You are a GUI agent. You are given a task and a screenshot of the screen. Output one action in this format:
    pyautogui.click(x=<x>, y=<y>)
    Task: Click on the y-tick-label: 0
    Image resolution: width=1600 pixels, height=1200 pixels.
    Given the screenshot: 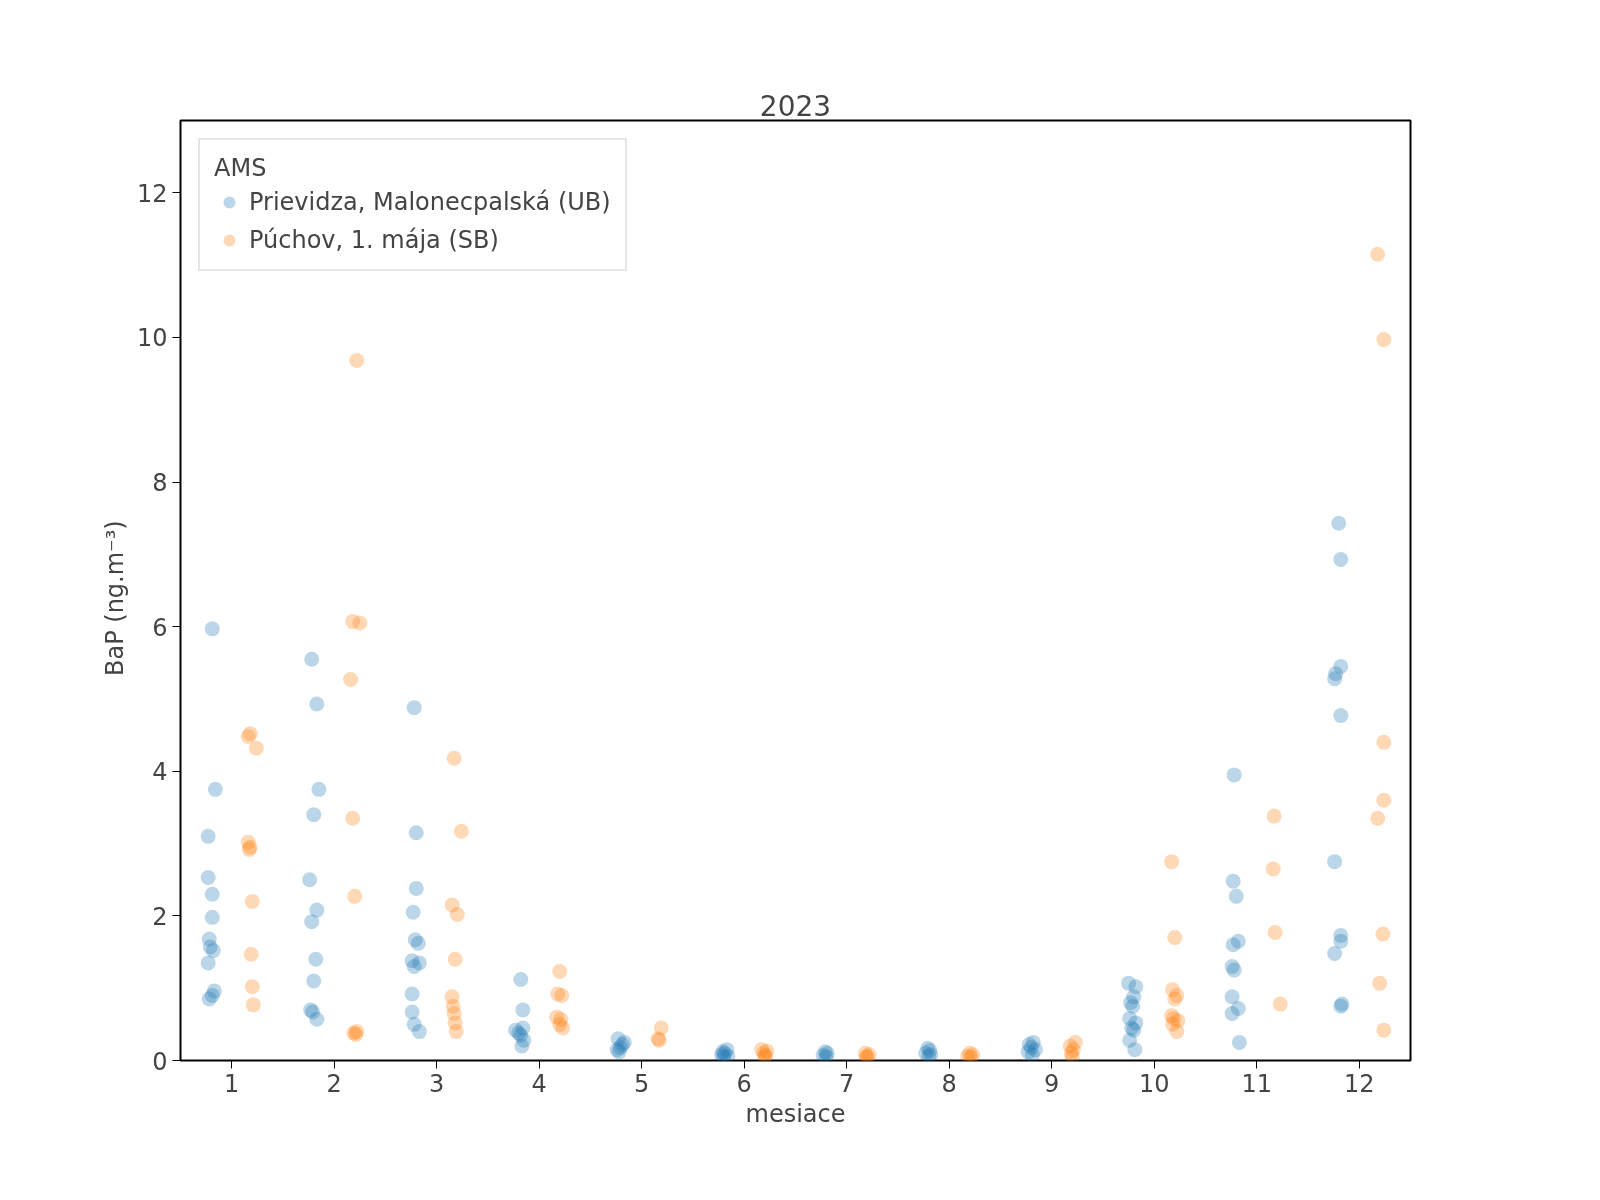 What is the action you would take?
    pyautogui.click(x=160, y=1061)
    